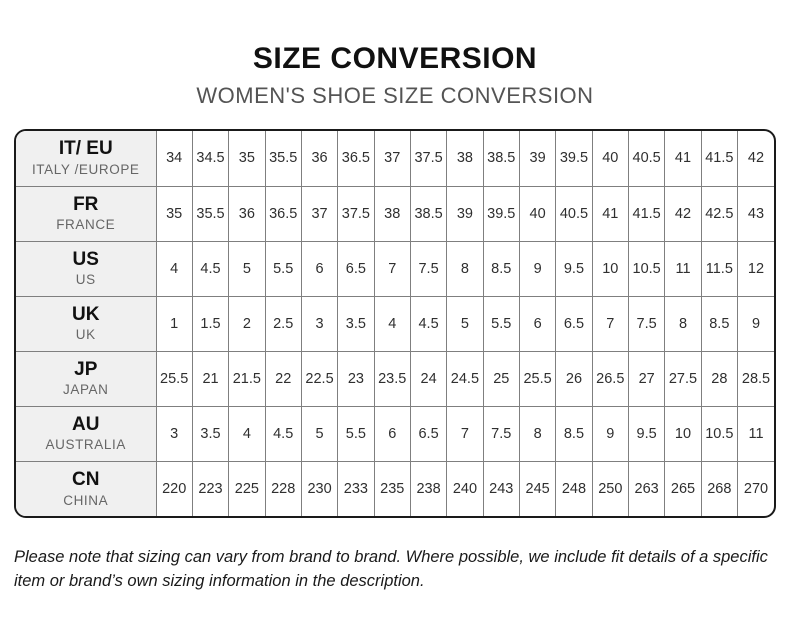  I want to click on size-value-cell: 245, so click(537, 488).